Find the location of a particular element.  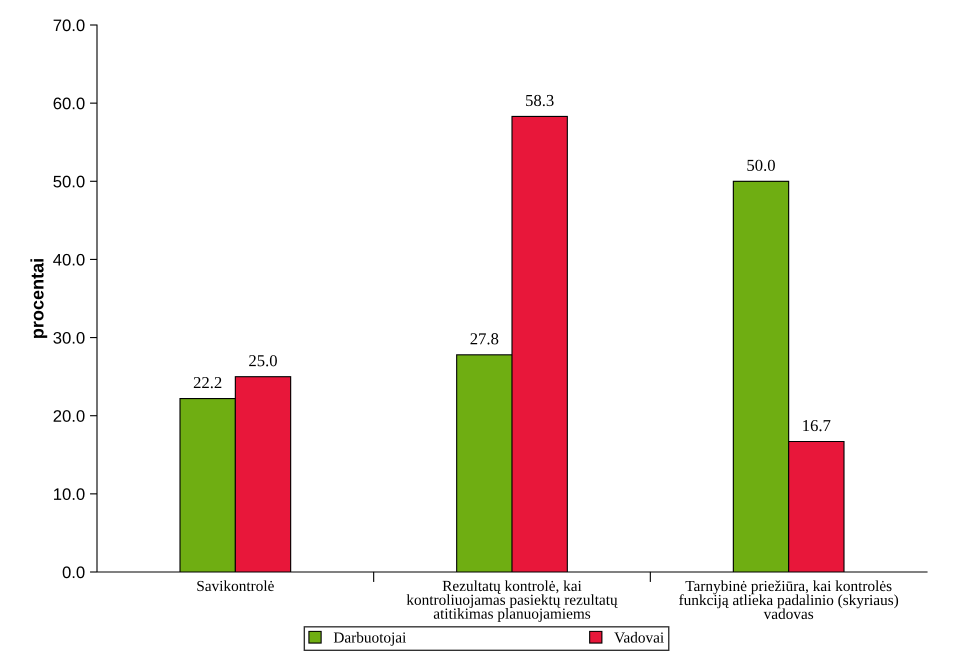

y-tick-label: 60.0 is located at coordinates (69, 104).